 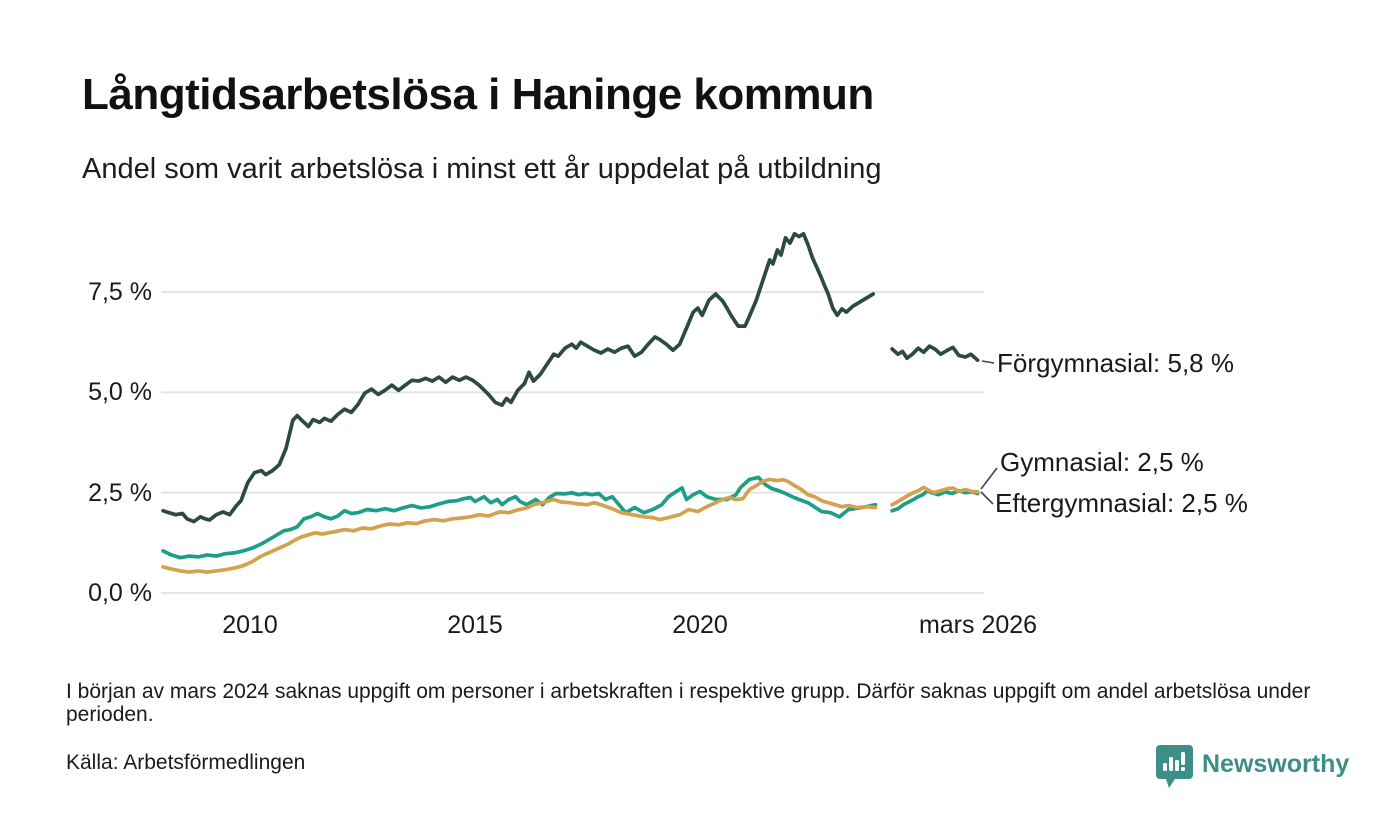 What do you see at coordinates (1276, 763) in the screenshot?
I see `newsworthy-logo-text: Newsworthy` at bounding box center [1276, 763].